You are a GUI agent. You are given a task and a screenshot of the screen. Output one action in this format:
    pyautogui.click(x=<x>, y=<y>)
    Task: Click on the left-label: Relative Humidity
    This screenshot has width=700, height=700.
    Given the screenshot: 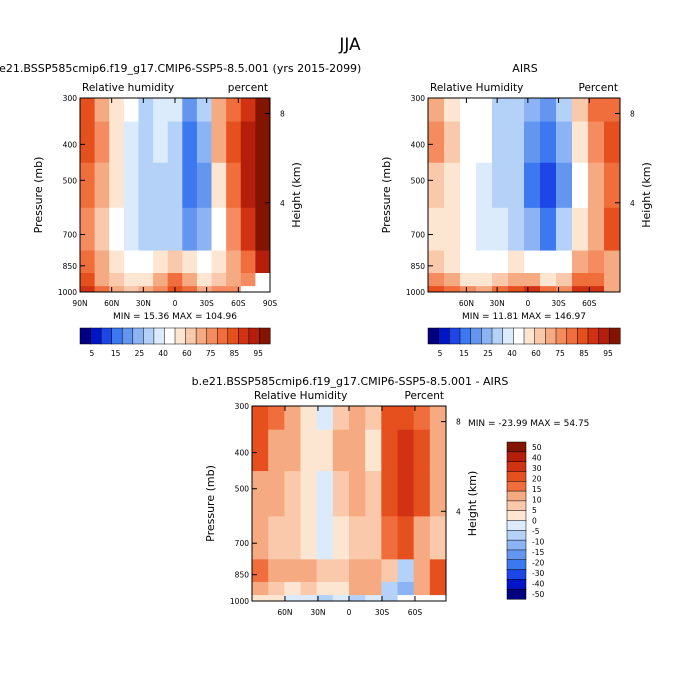 What is the action you would take?
    pyautogui.click(x=476, y=88)
    